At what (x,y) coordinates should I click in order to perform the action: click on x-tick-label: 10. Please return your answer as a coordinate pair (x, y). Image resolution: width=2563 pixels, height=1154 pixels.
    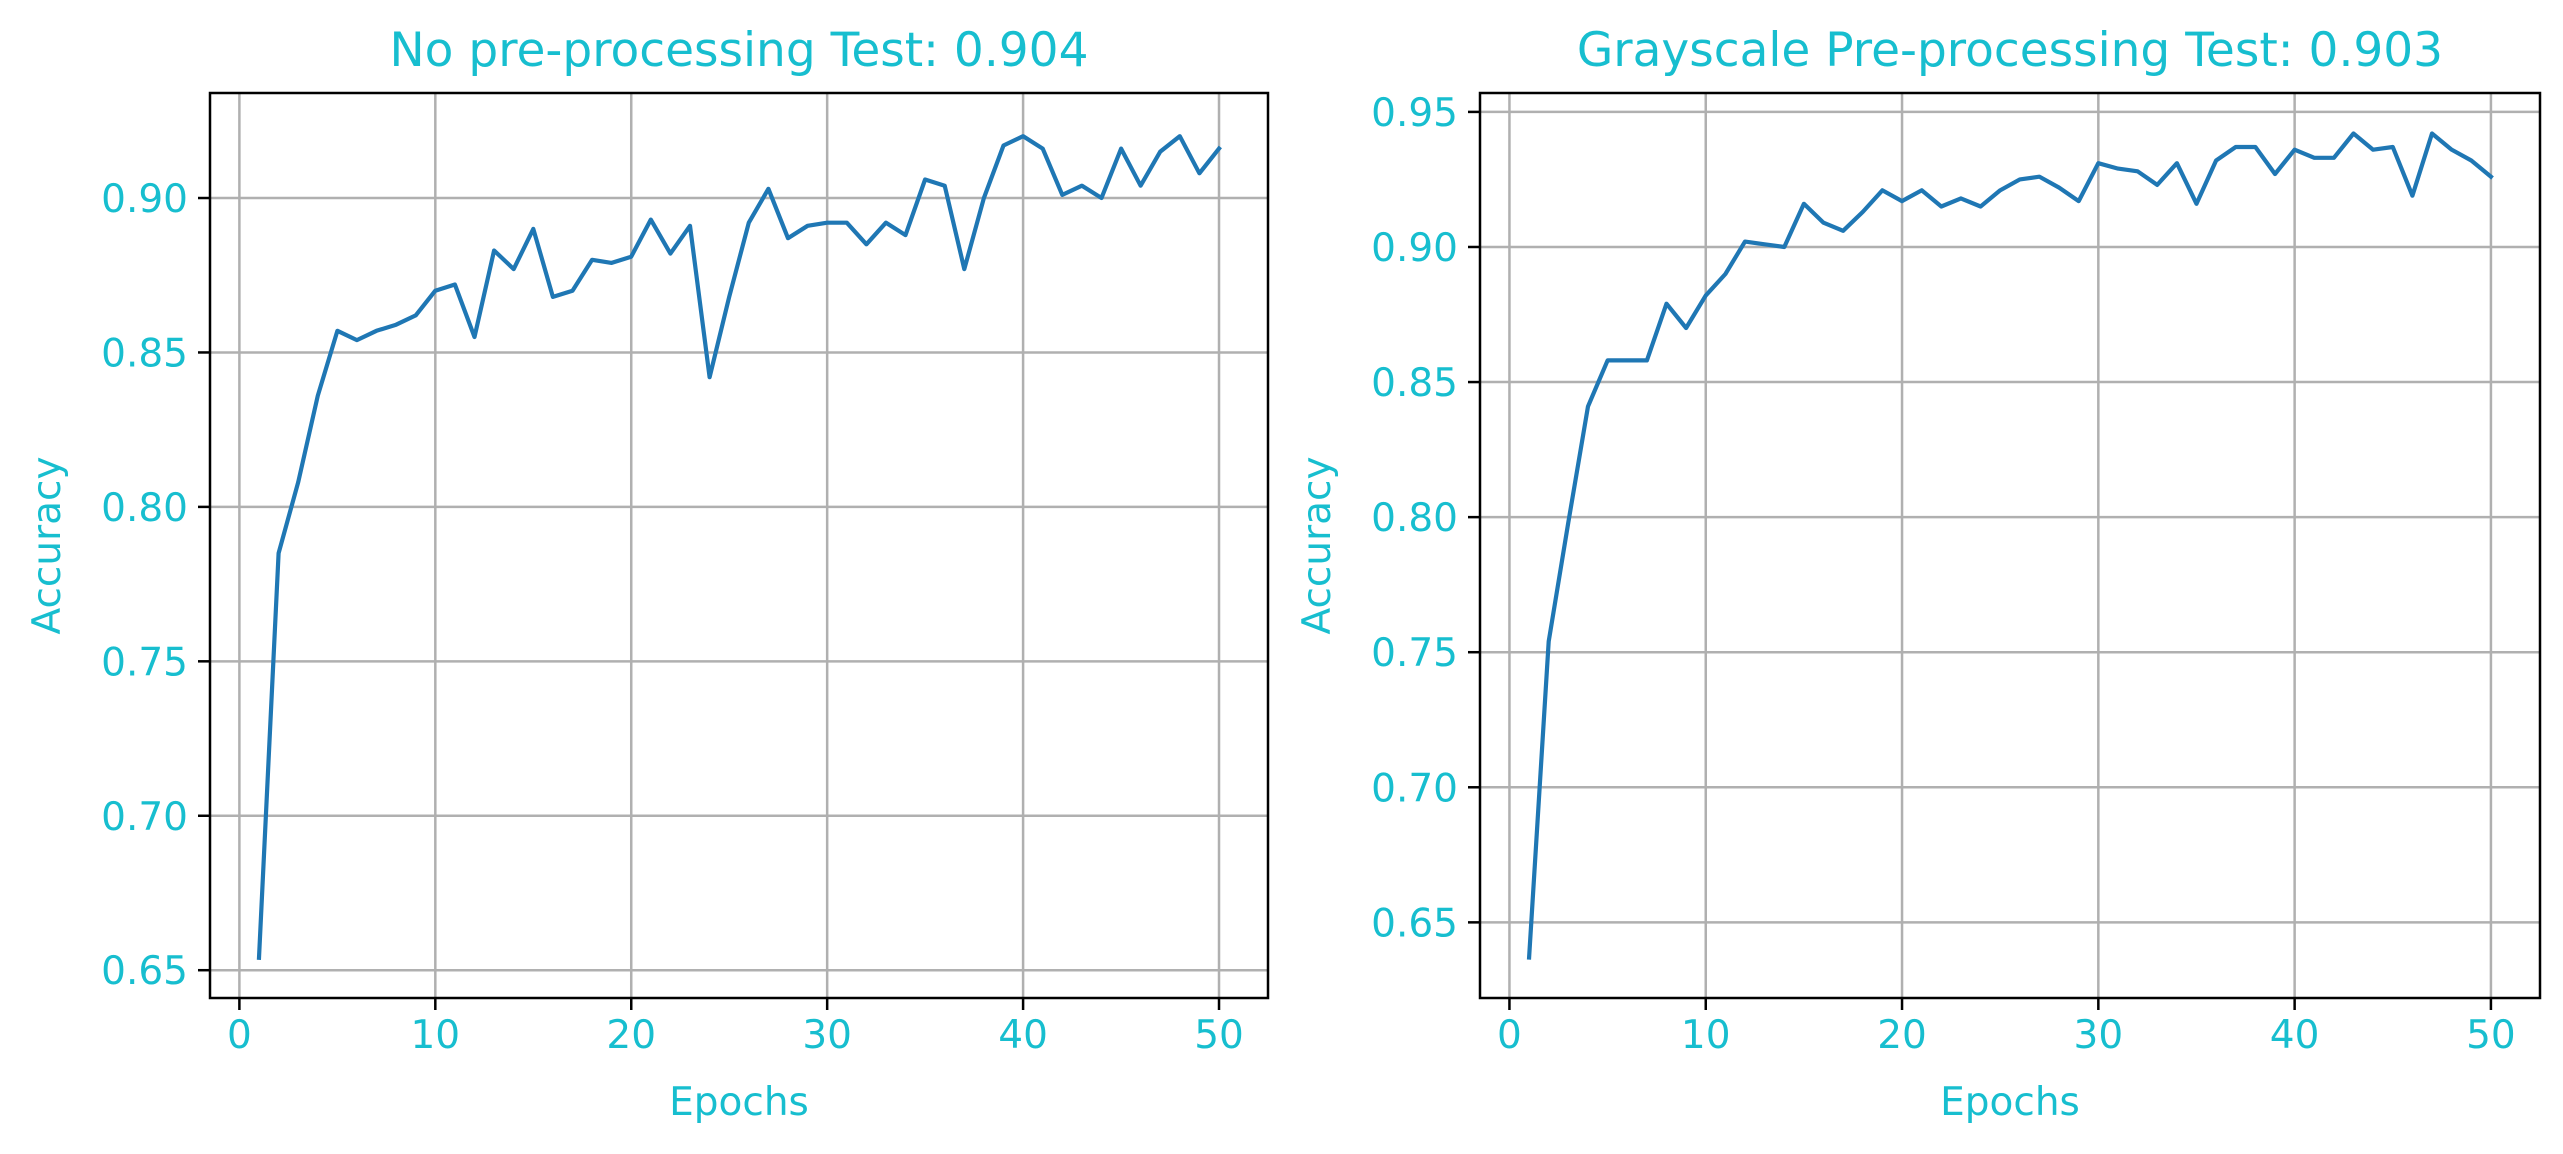
    Looking at the image, I should click on (435, 1035).